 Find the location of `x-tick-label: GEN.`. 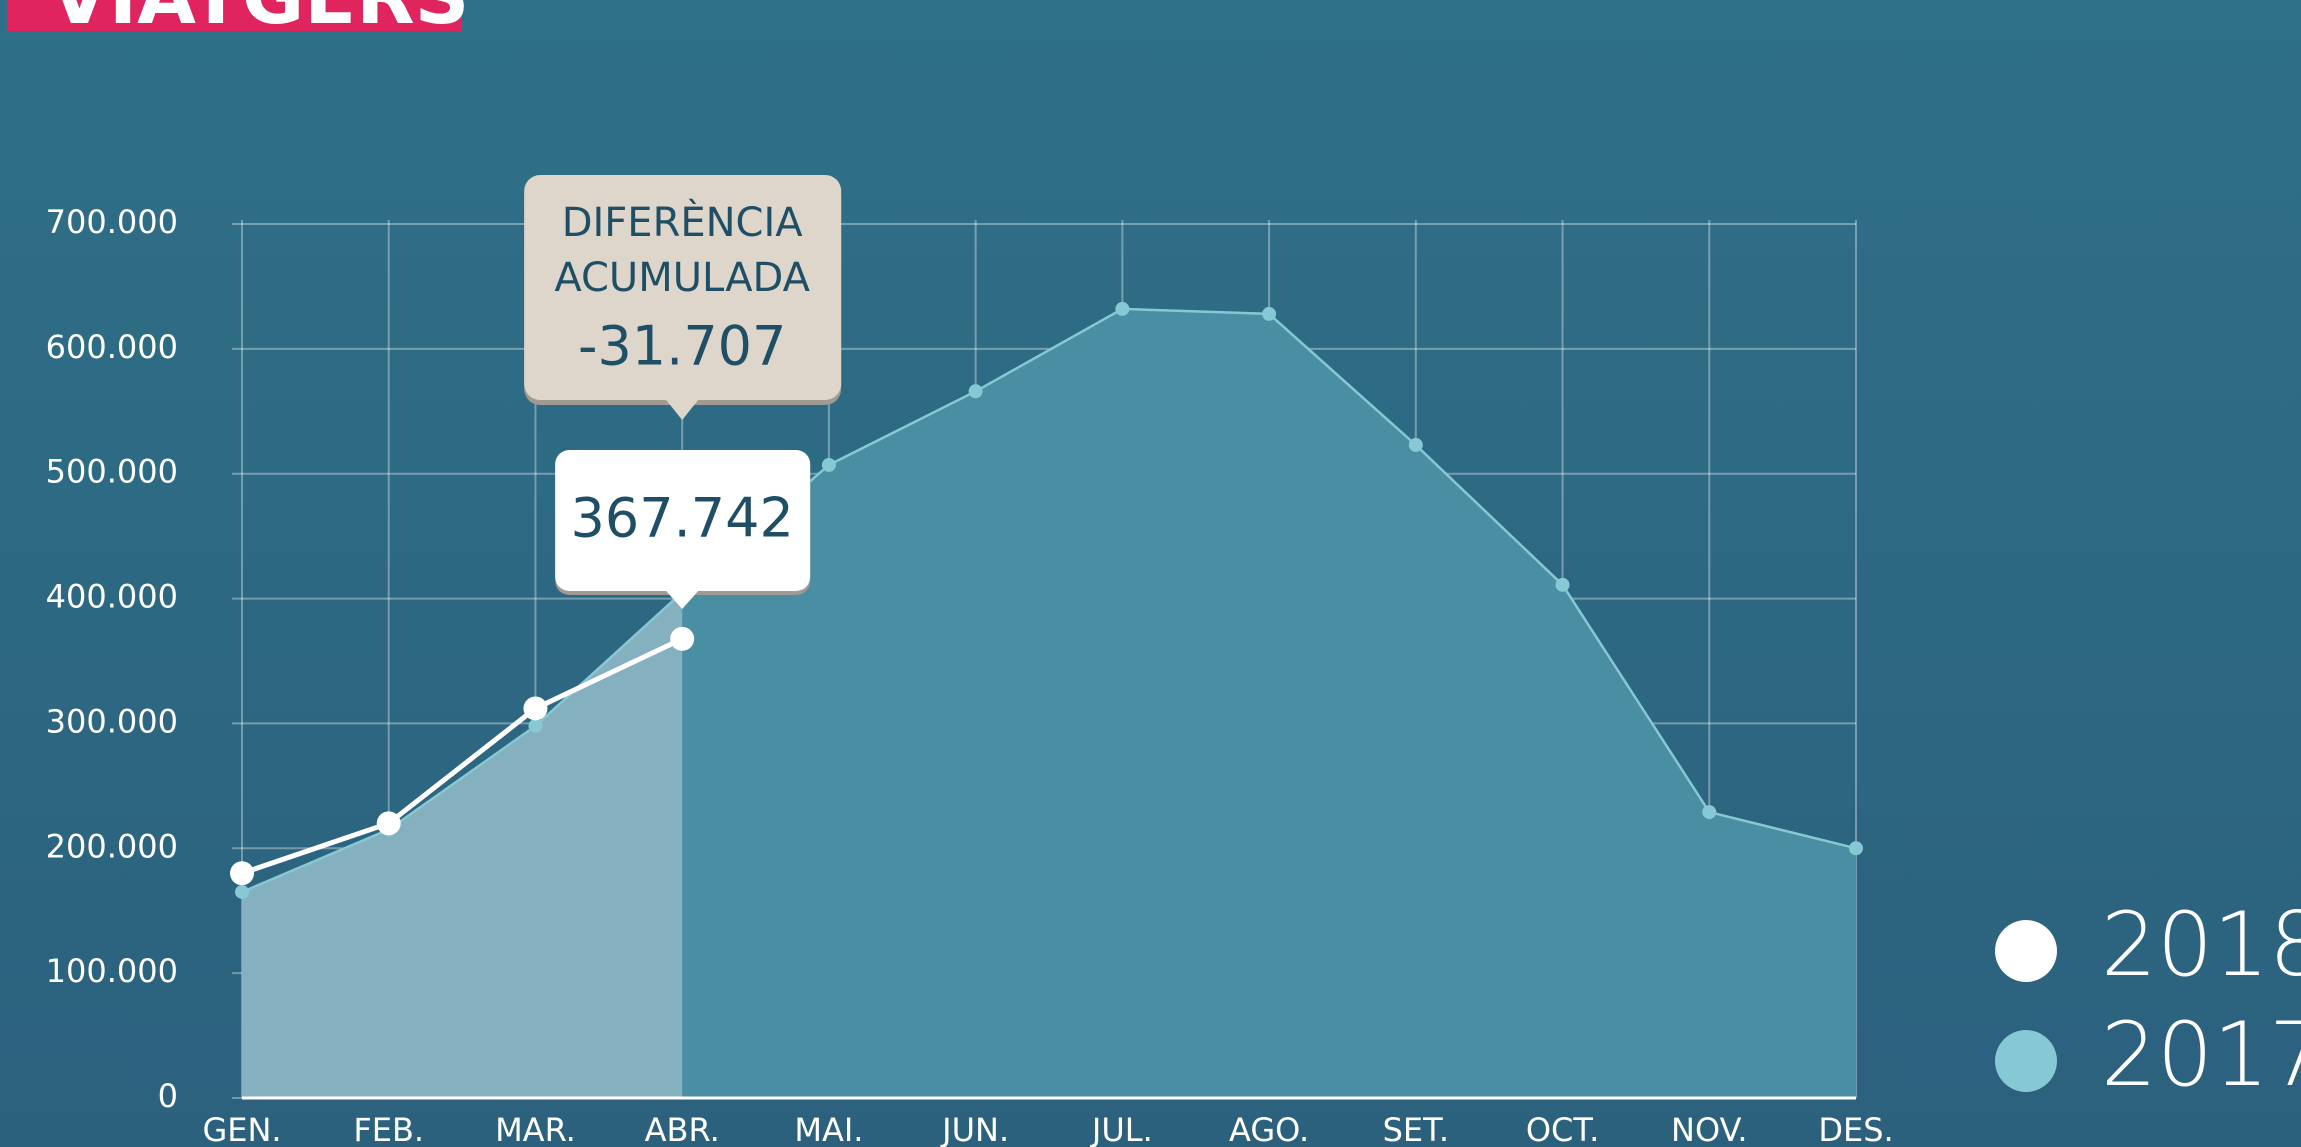

x-tick-label: GEN. is located at coordinates (241, 1129).